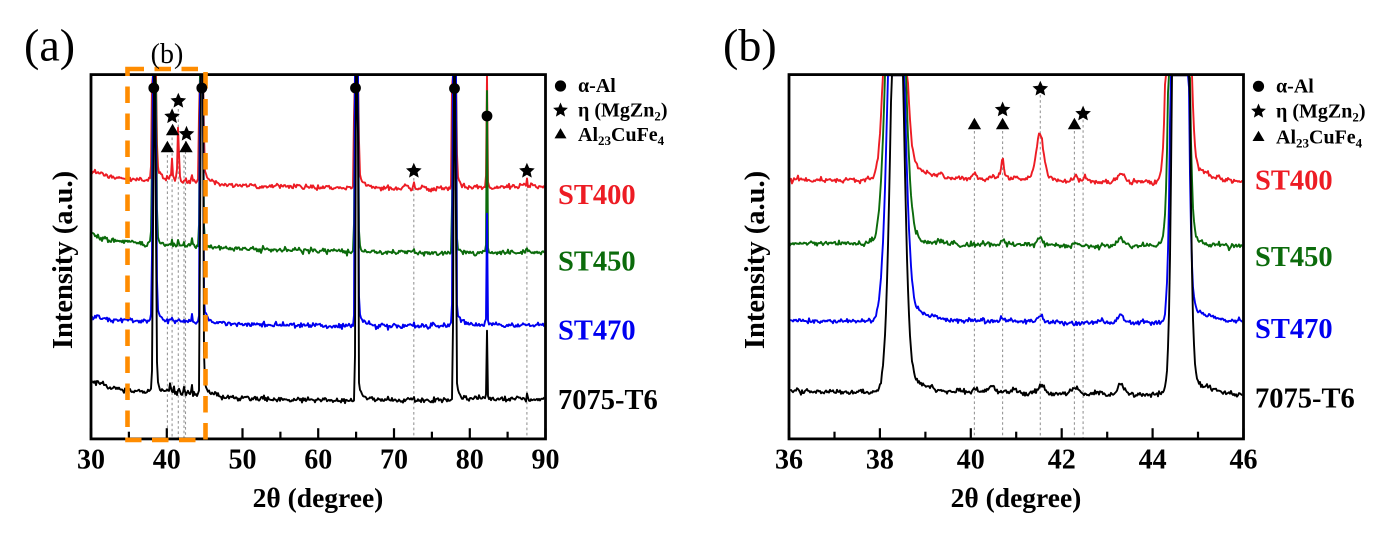 This screenshot has width=1395, height=539. What do you see at coordinates (1062, 460) in the screenshot?
I see `svg-text: 42` at bounding box center [1062, 460].